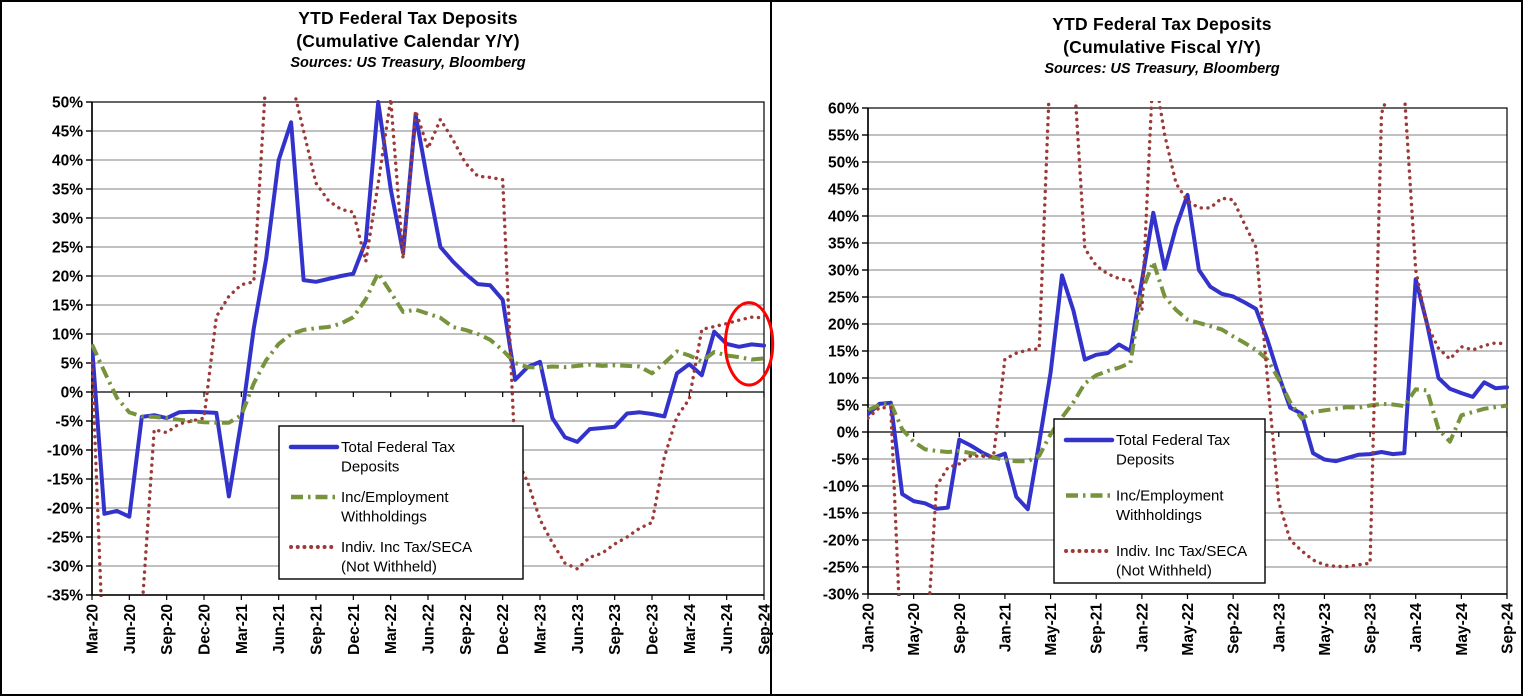 This screenshot has width=1523, height=696. I want to click on y-tick-label: 55%, so click(843, 135).